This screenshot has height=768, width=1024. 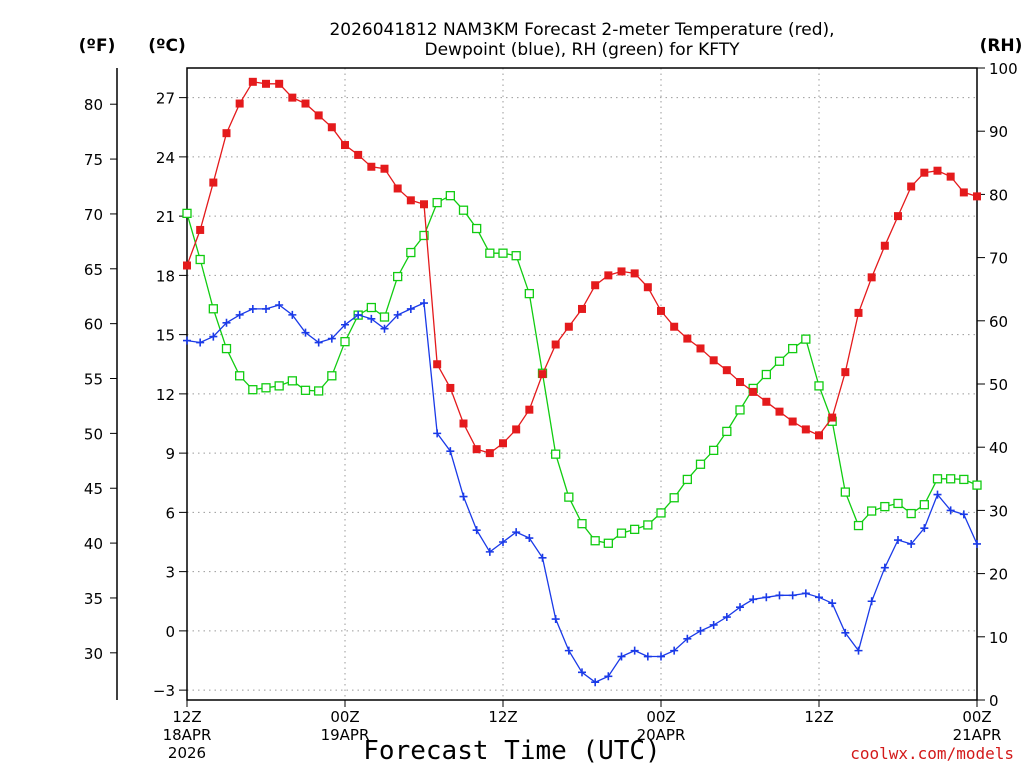 What do you see at coordinates (170, 454) in the screenshot?
I see `celsius-tick-label: 9` at bounding box center [170, 454].